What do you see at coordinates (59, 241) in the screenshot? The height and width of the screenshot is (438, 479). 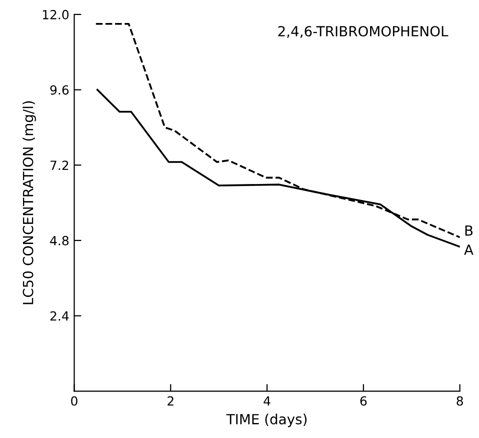 I see `y-tick-label: 4.8` at bounding box center [59, 241].